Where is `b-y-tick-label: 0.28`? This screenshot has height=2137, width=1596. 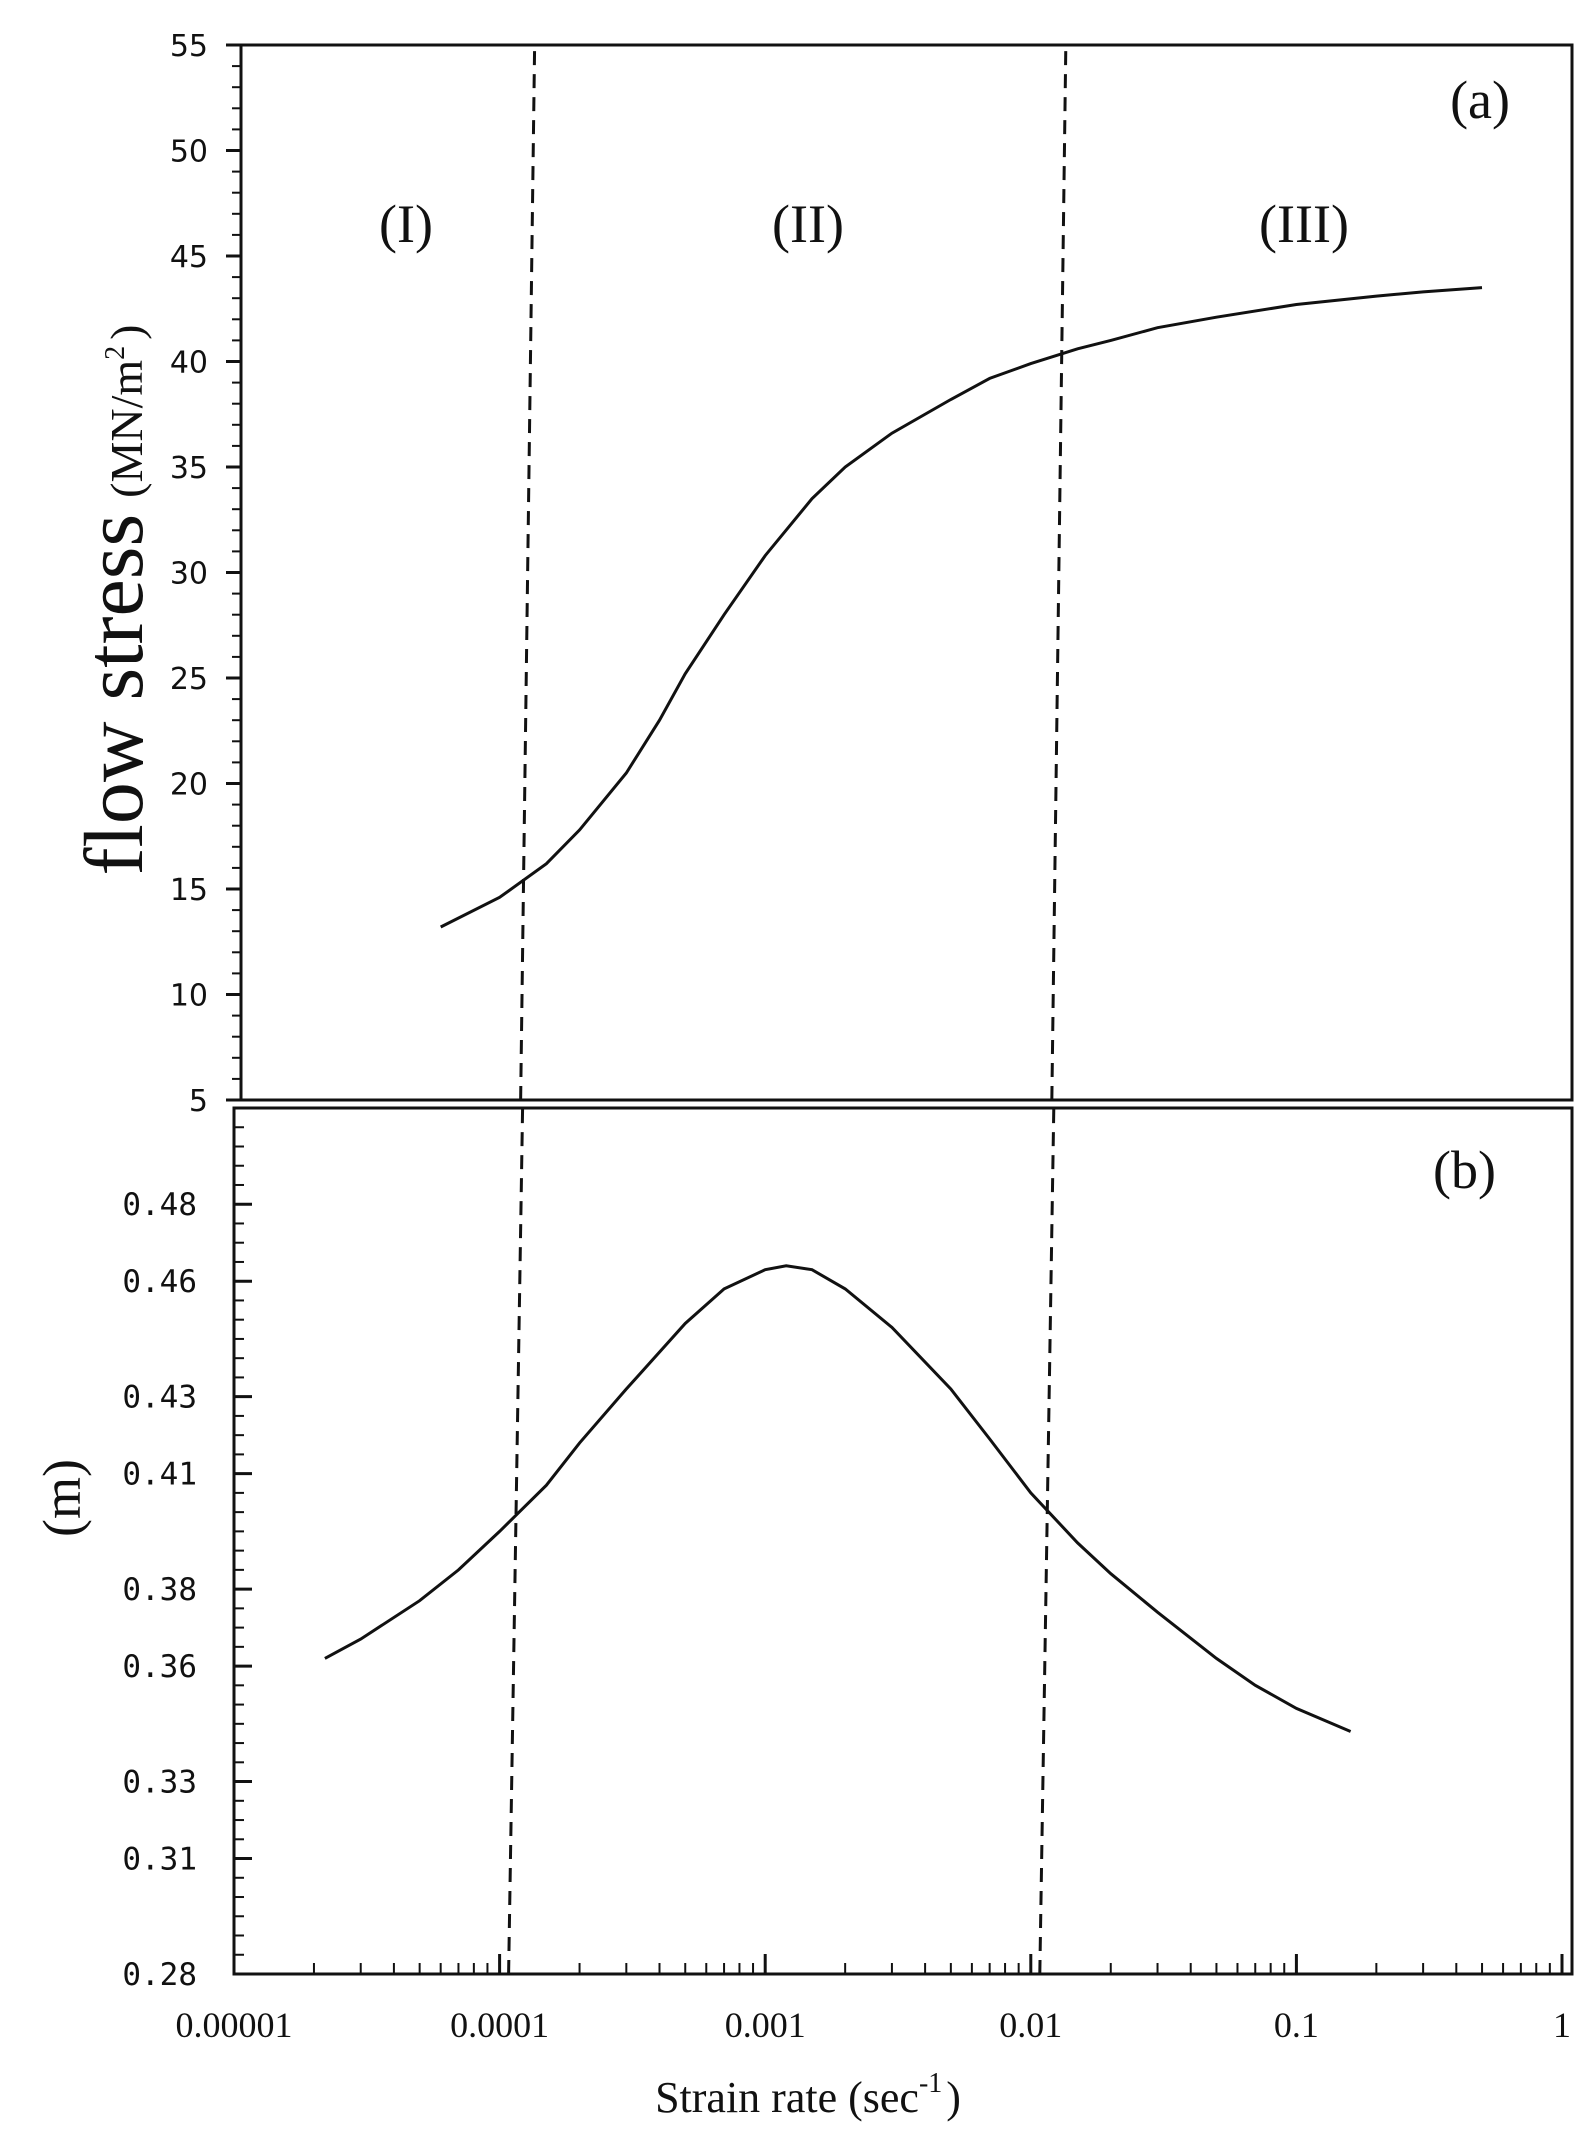 b-y-tick-label: 0.28 is located at coordinates (159, 1975).